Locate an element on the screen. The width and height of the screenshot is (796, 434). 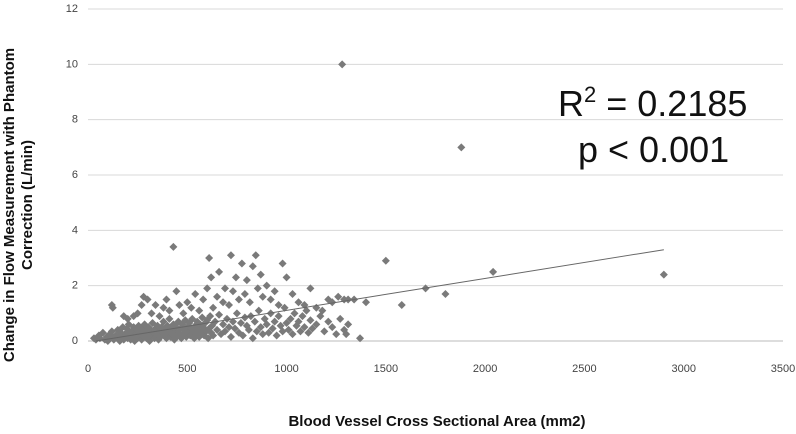
p-value-annotation: p < 0.001 is located at coordinates (653, 149).